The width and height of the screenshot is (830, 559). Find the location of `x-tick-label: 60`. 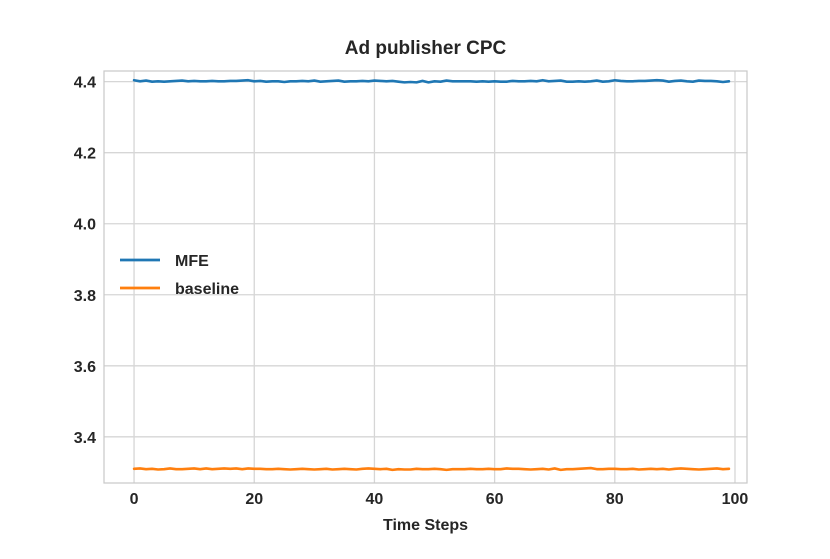

x-tick-label: 60 is located at coordinates (495, 499).